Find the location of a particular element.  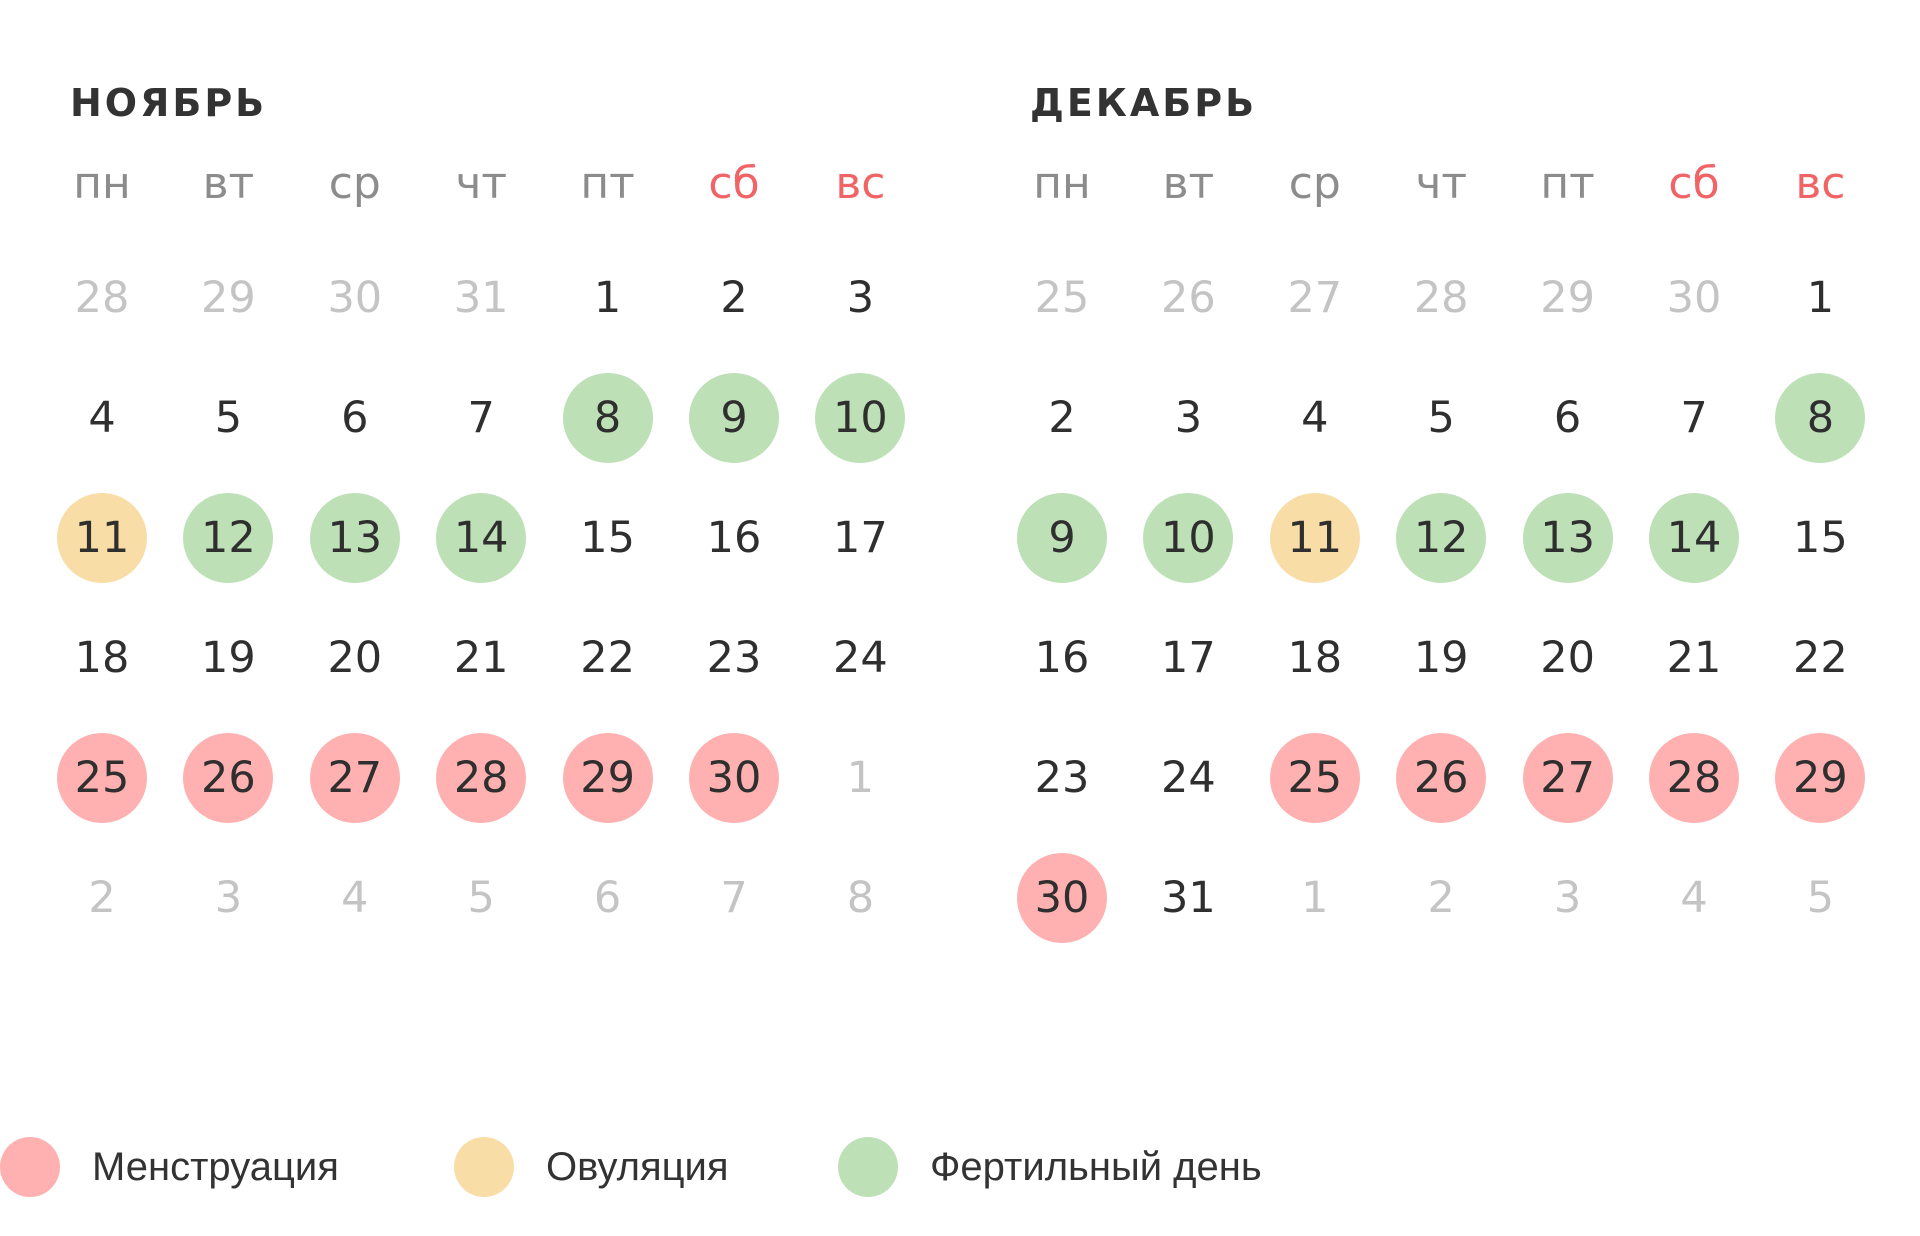

day-number: 20 is located at coordinates (355, 658).